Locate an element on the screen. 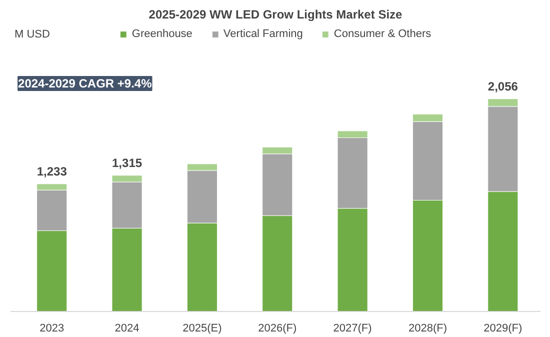  x-tick-label: 2029(F) is located at coordinates (503, 328).